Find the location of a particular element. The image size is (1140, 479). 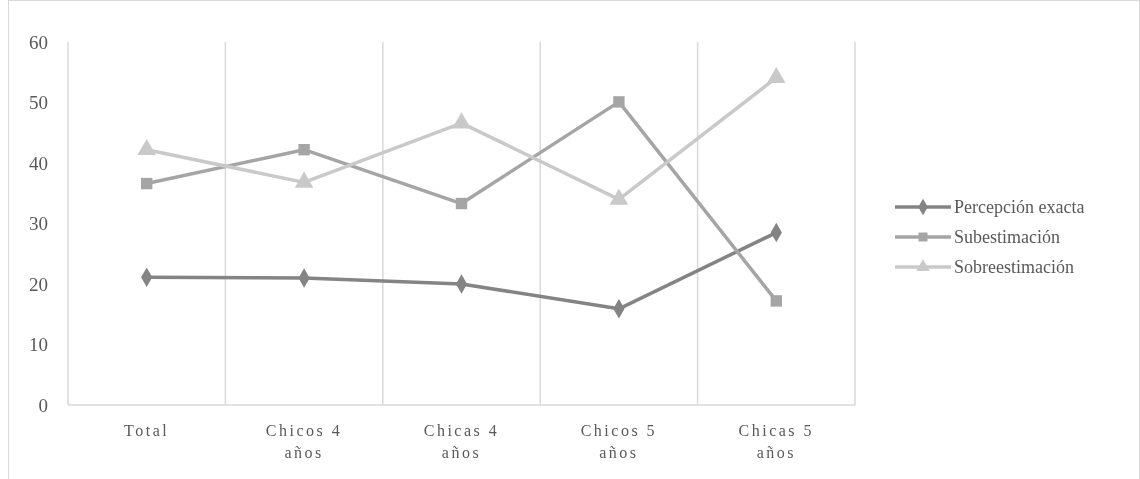

x-tick-label: Chicos 4 años is located at coordinates (304, 441).